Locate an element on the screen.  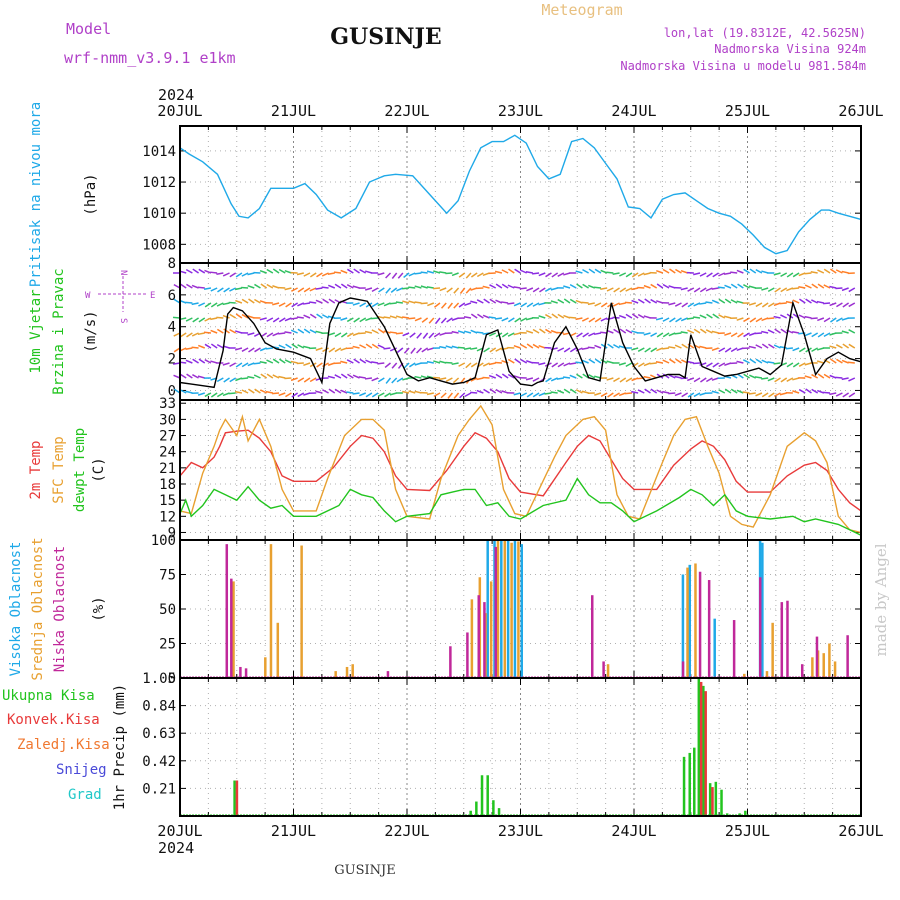
ytick-label: 75 is located at coordinates (167, 576).